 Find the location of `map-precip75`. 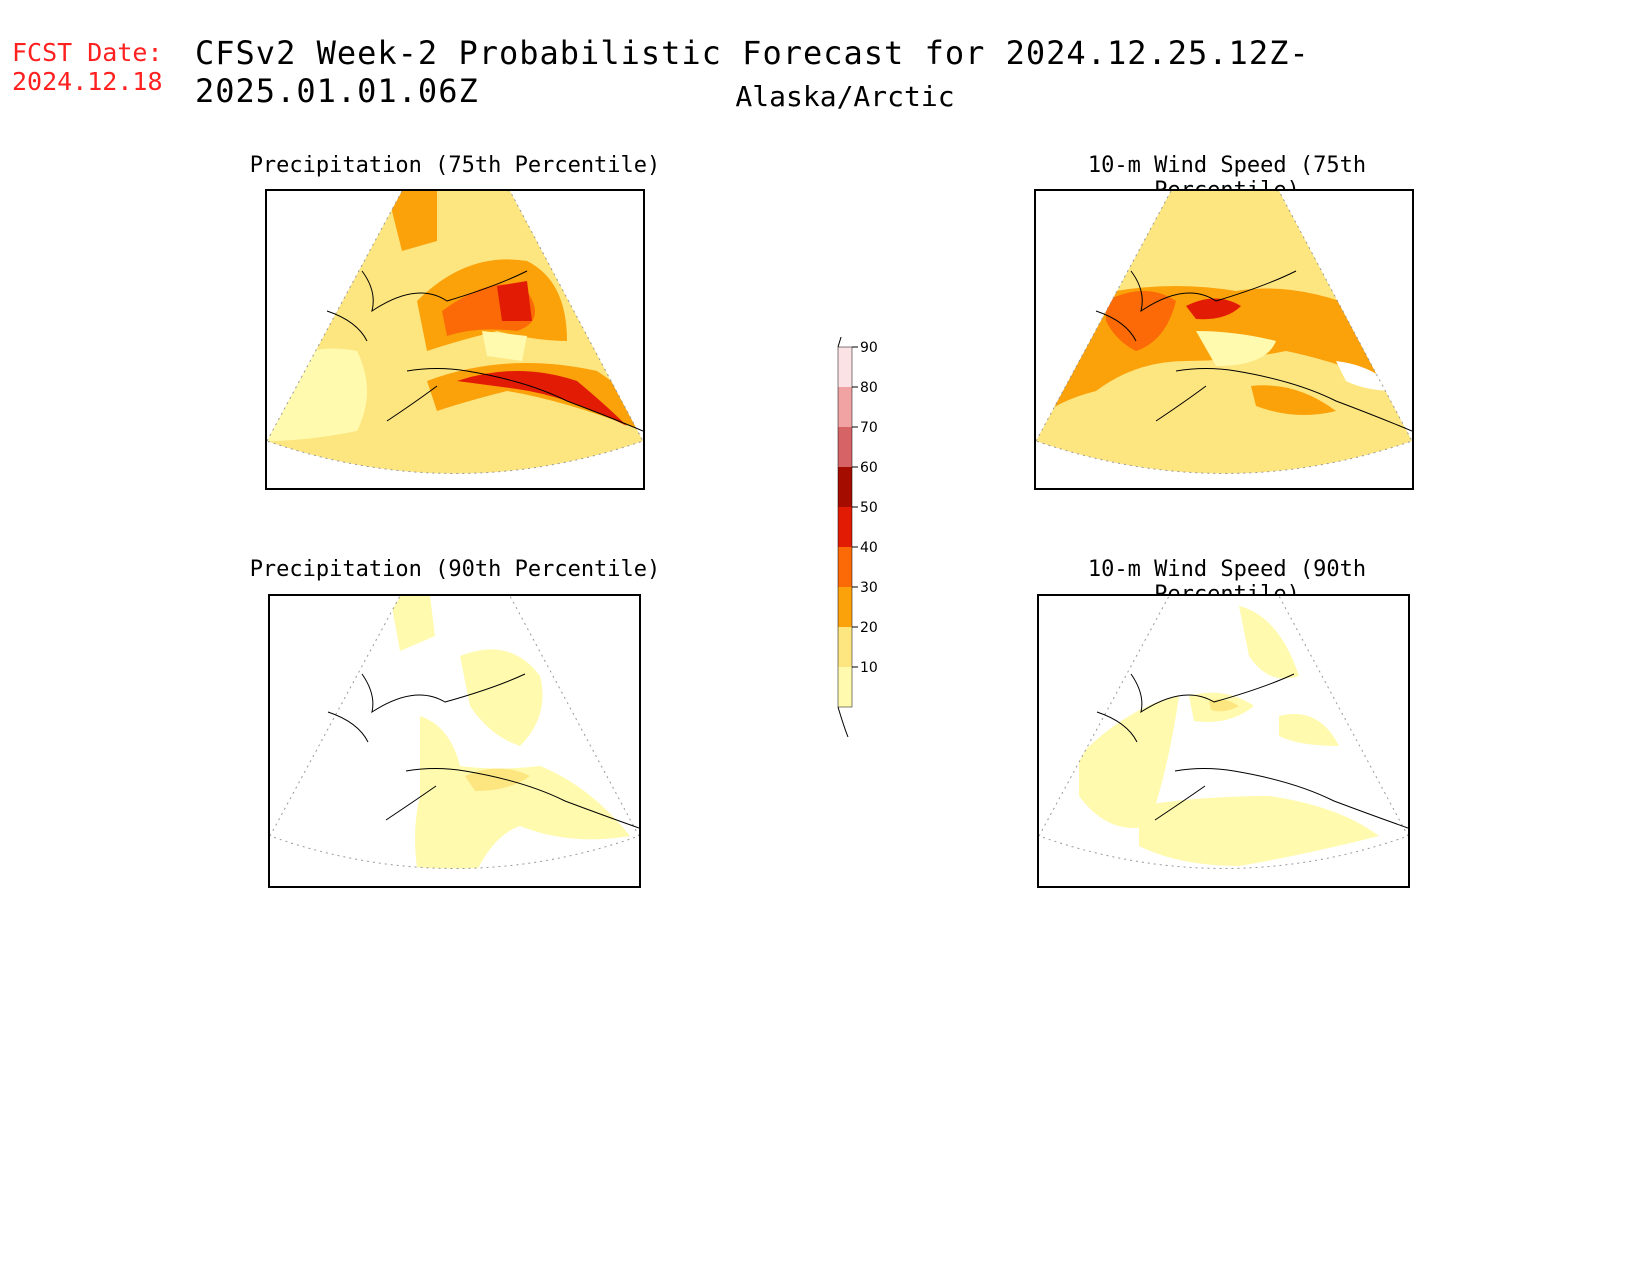

map-precip75 is located at coordinates (455, 339).